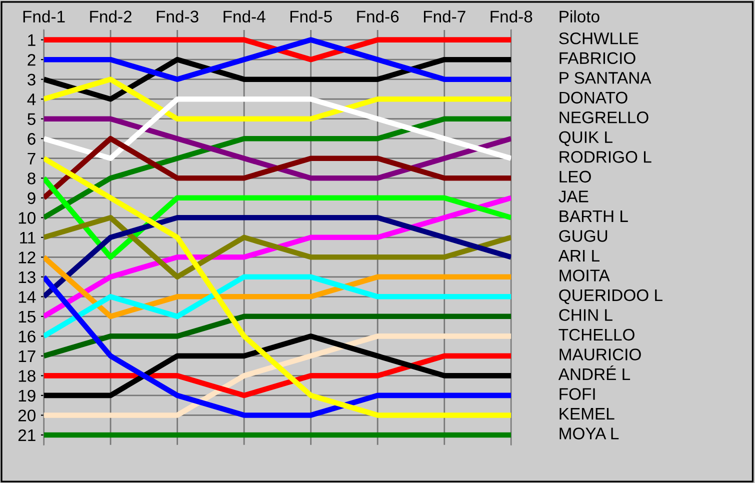 The height and width of the screenshot is (483, 755). I want to click on x-tick-label: Fnd-7, so click(445, 16).